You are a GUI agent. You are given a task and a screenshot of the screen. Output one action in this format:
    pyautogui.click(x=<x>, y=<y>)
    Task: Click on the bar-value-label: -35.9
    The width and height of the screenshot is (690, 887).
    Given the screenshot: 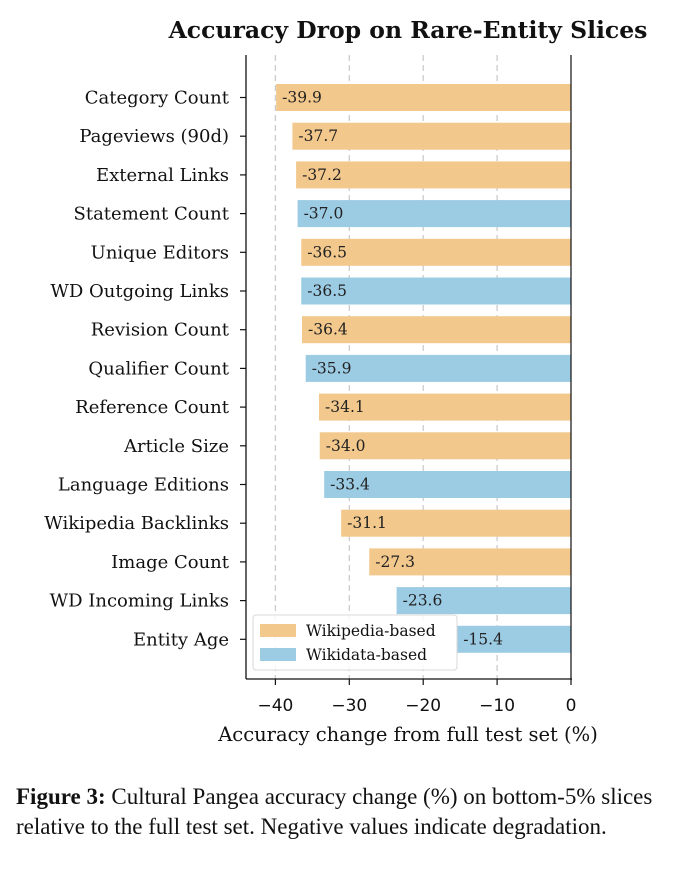 What is the action you would take?
    pyautogui.click(x=332, y=368)
    